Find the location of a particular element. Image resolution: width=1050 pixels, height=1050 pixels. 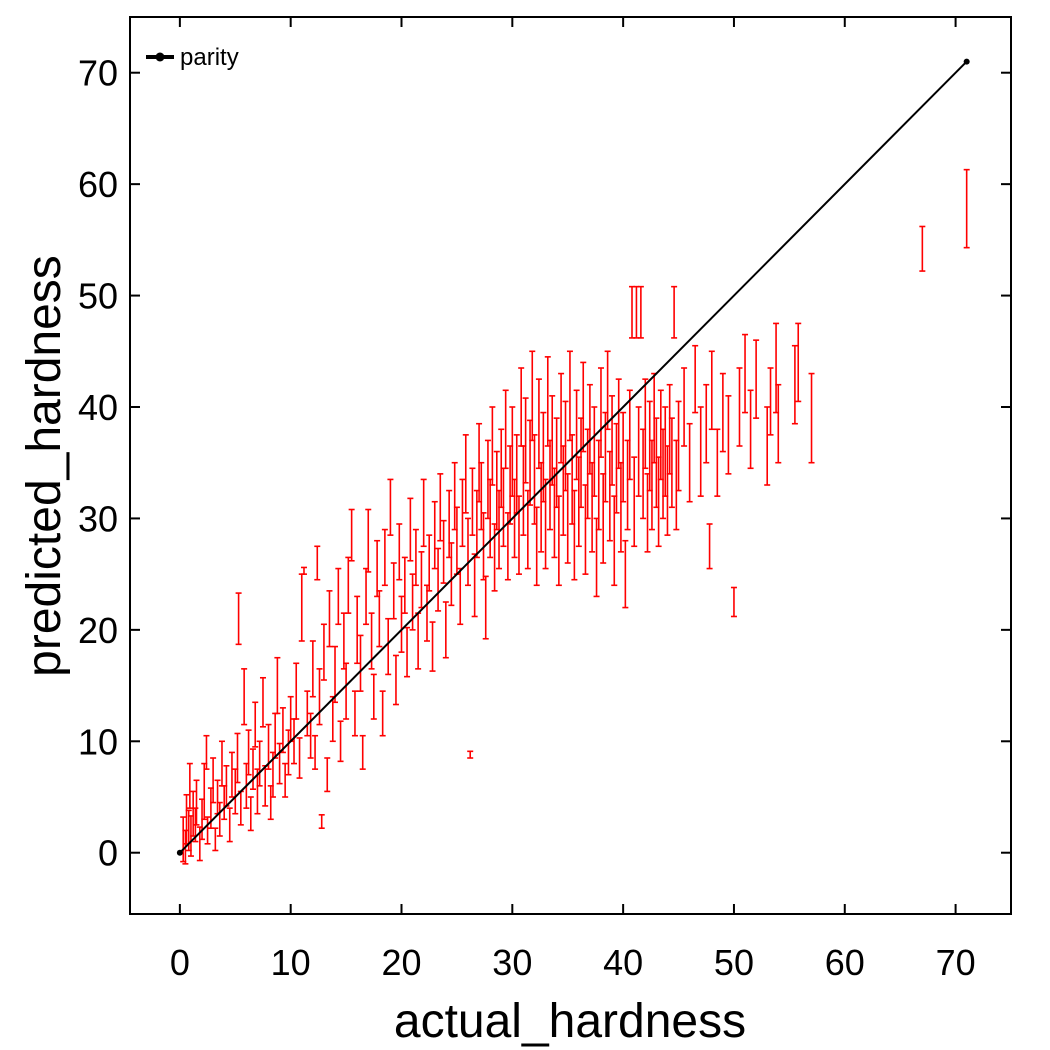

legend-parity-label: parity is located at coordinates (209, 57).